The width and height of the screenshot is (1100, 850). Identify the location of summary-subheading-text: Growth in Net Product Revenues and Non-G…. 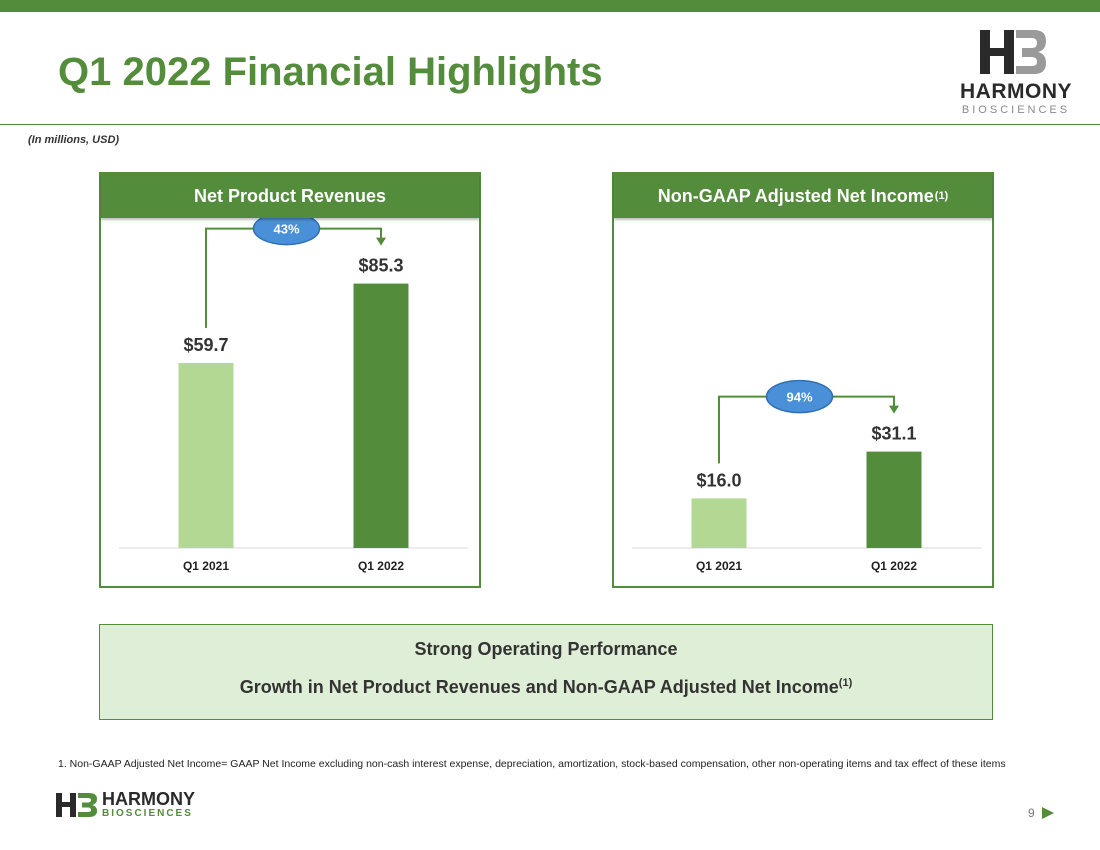
(539, 687).